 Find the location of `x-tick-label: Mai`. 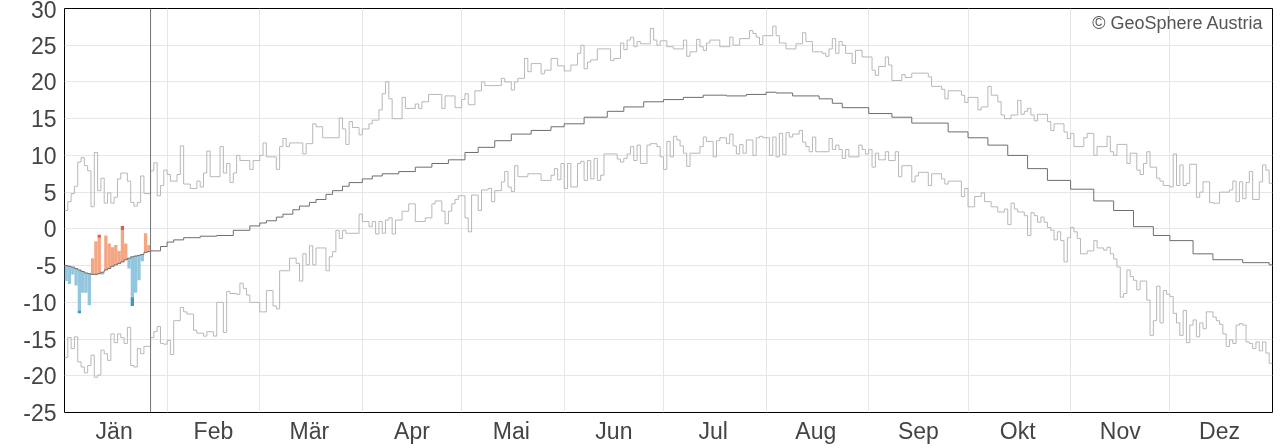

x-tick-label: Mai is located at coordinates (511, 430).